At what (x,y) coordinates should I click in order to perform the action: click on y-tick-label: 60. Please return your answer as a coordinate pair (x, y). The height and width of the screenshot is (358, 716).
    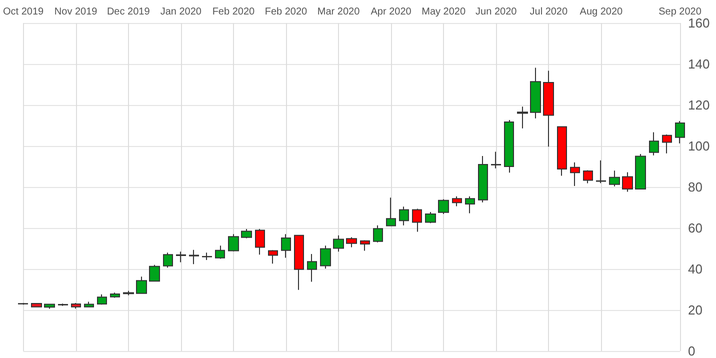
    Looking at the image, I should click on (695, 228).